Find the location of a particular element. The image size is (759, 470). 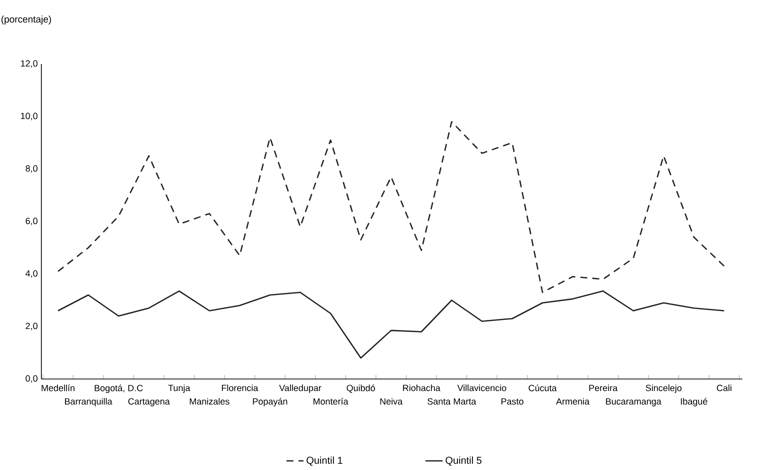

x-tick-label: Sincelejo is located at coordinates (664, 388).